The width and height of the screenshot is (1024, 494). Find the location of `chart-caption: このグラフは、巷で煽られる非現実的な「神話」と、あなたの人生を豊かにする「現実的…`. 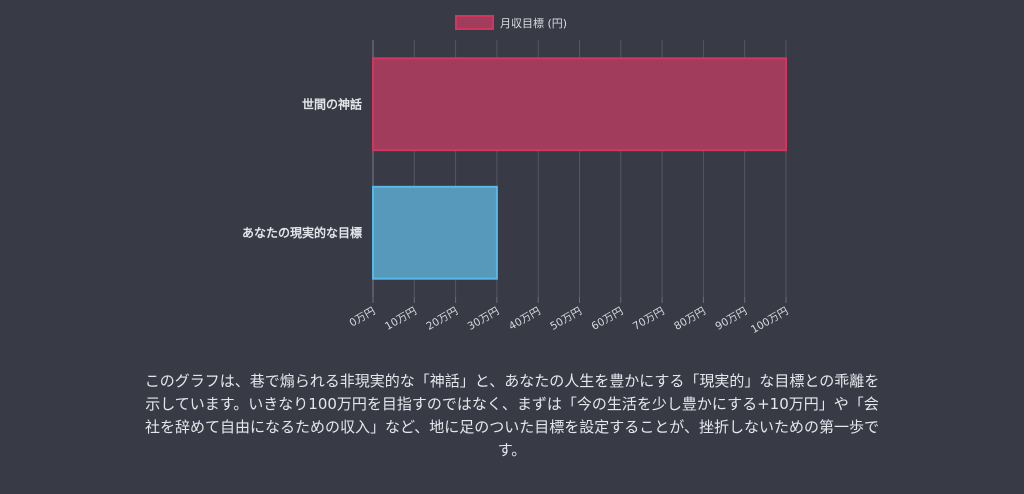

chart-caption: このグラフは、巷で煽られる非現実的な「神話」と、あなたの人生を豊かにする「現実的… is located at coordinates (512, 415).